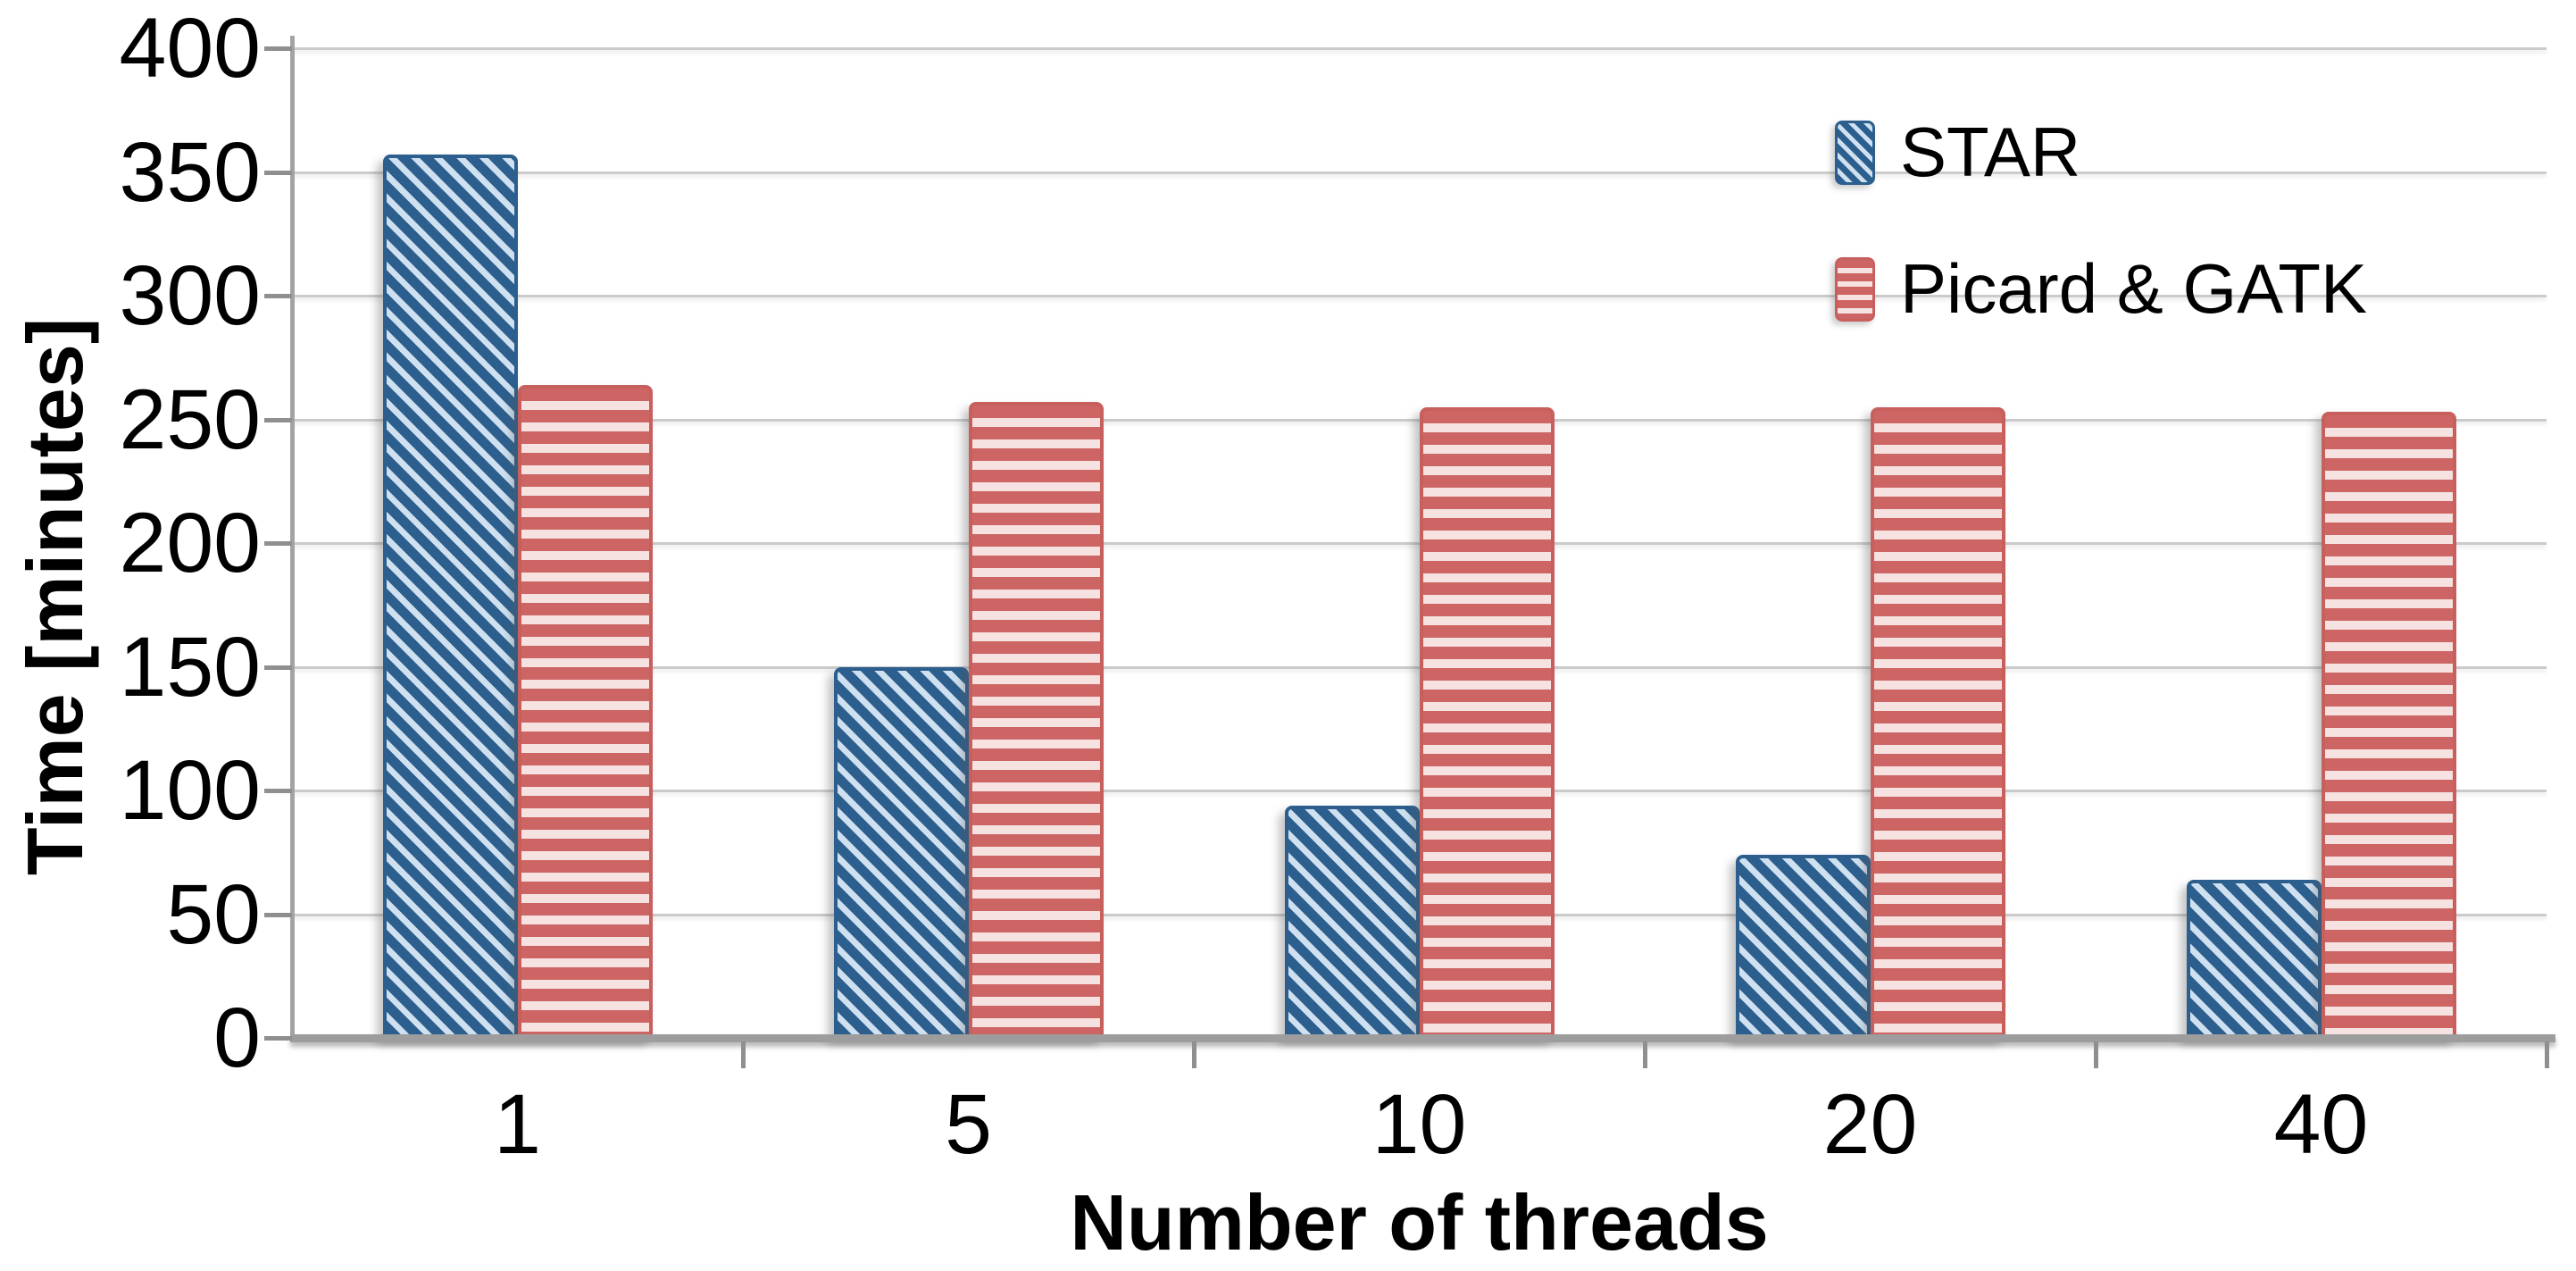  I want to click on y-tick-label-100: 100, so click(190, 790).